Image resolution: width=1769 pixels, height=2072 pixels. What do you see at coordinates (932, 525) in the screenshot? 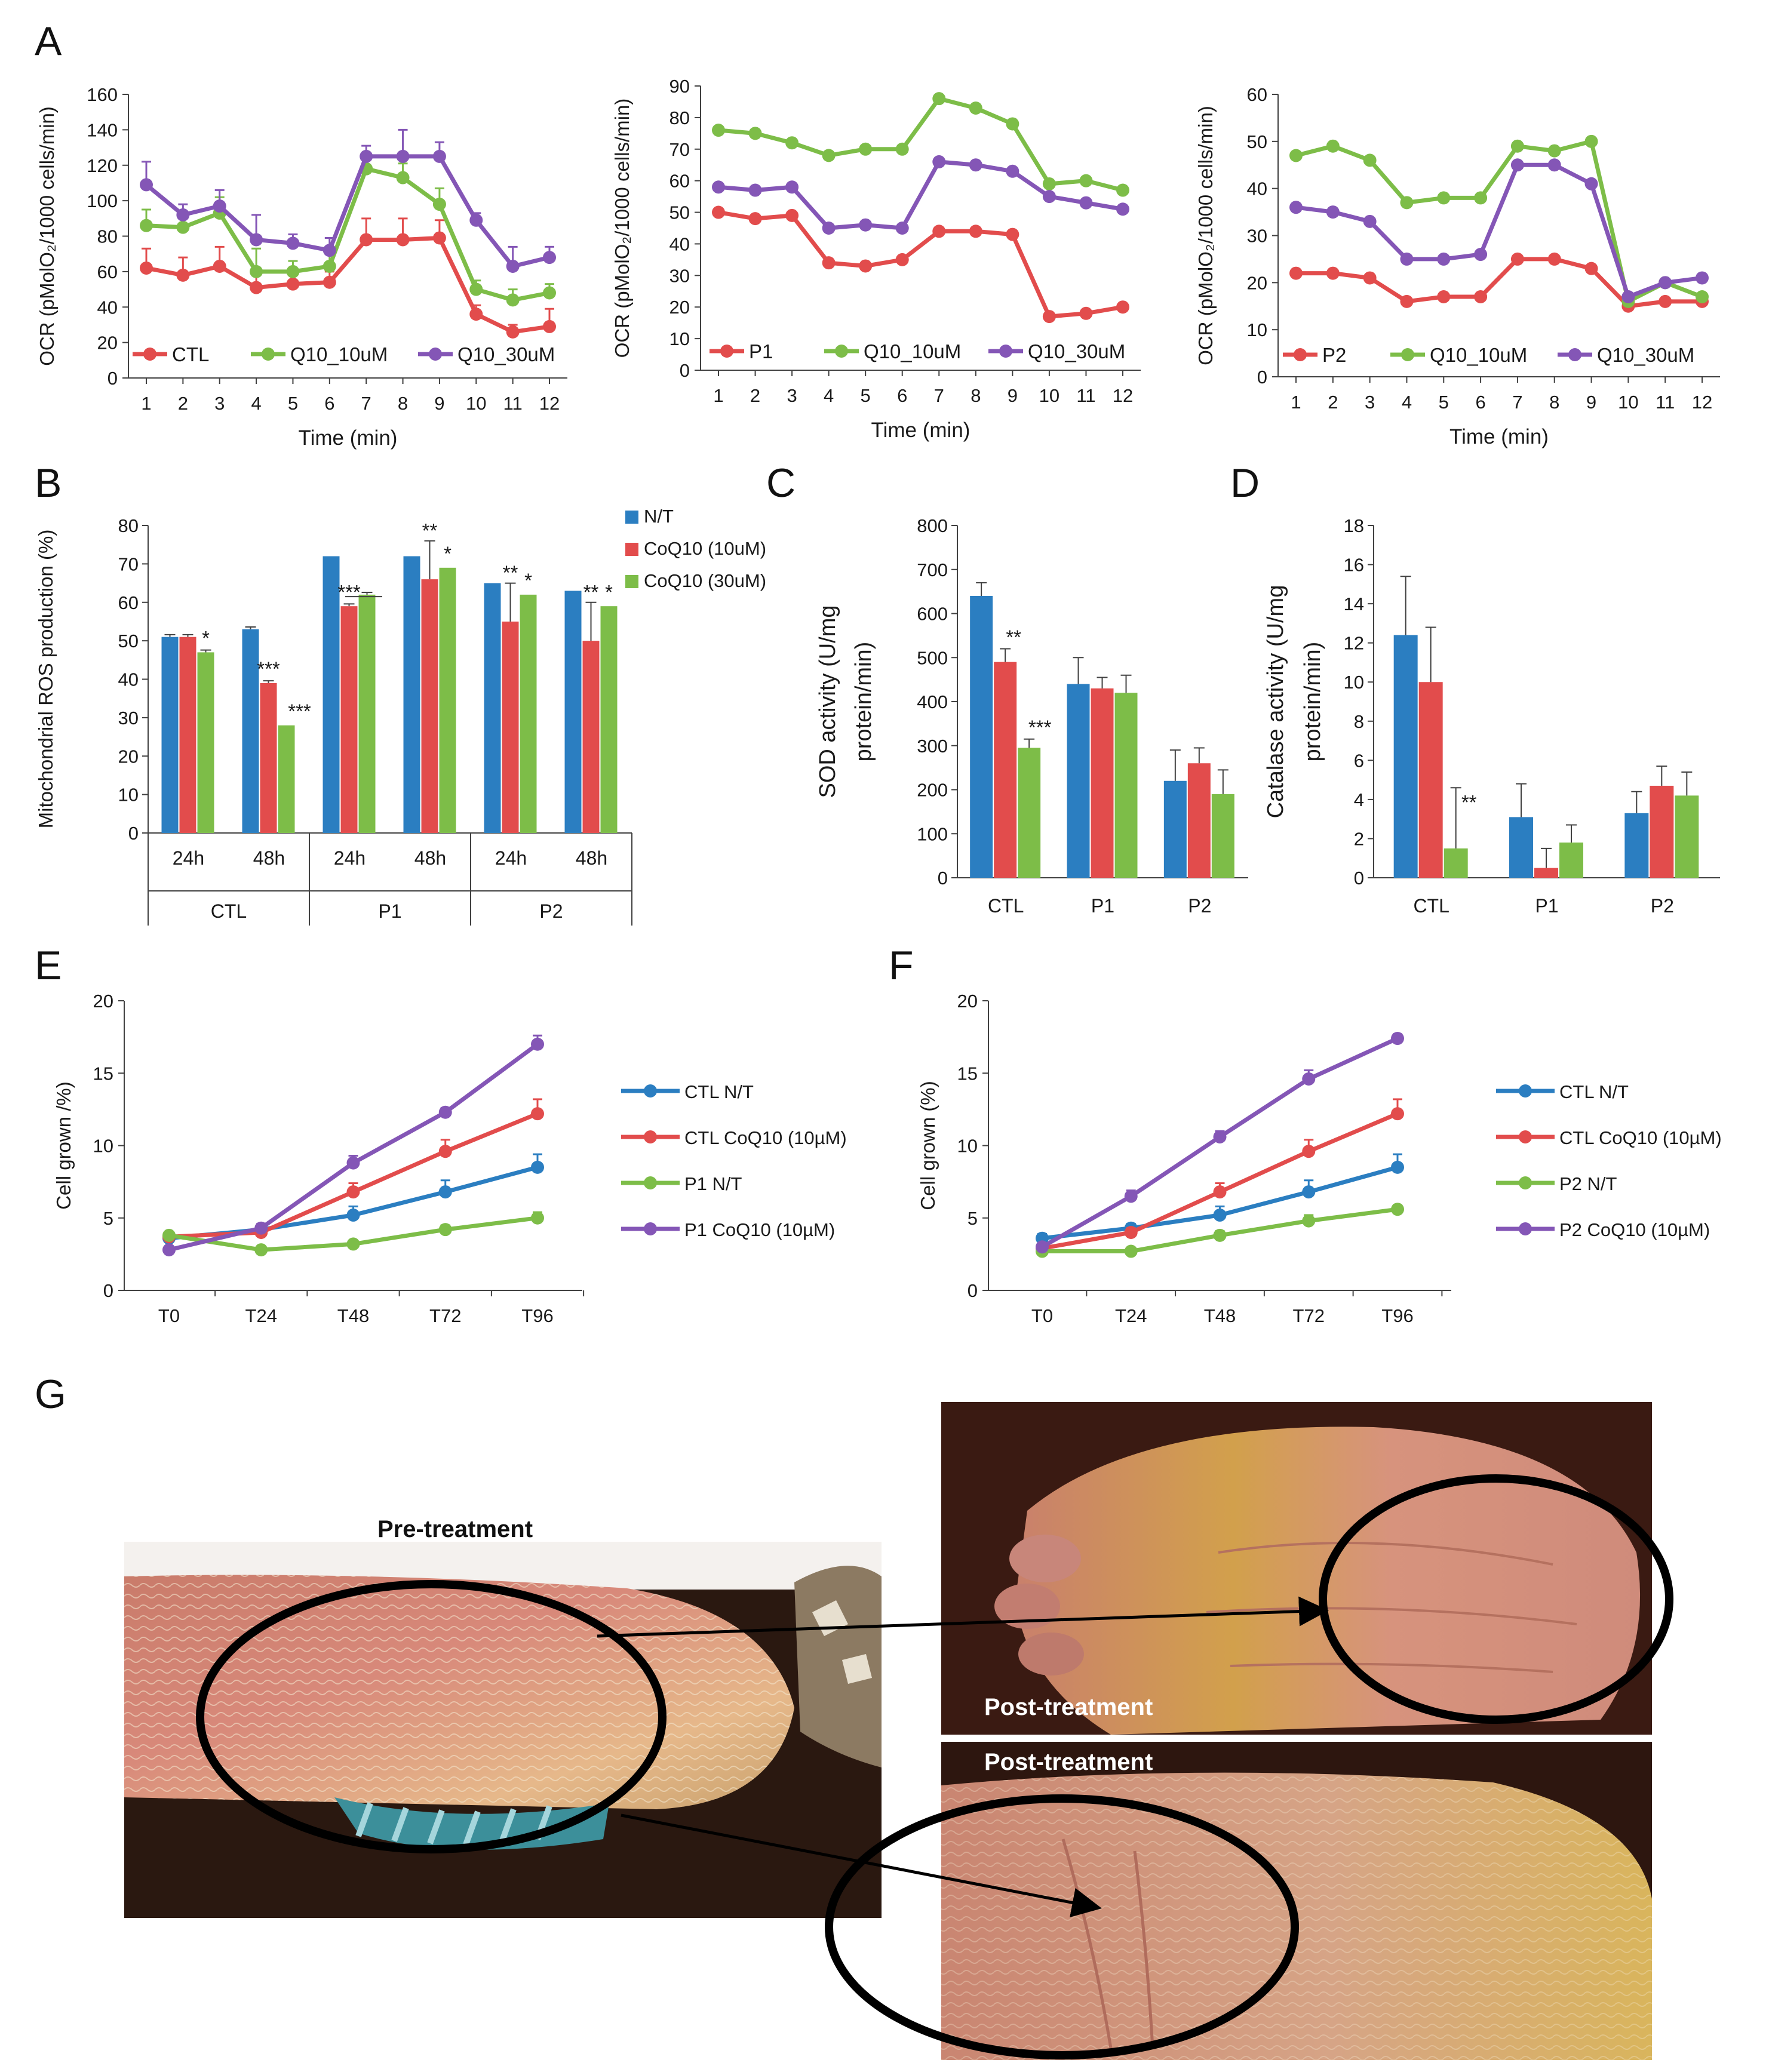
I see `c-y-tick-label: 800` at bounding box center [932, 525].